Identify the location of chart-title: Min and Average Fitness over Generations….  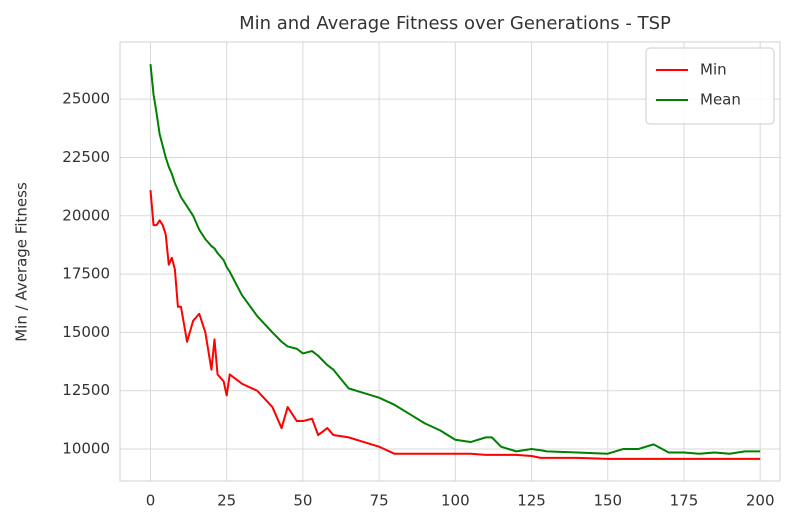
(455, 23).